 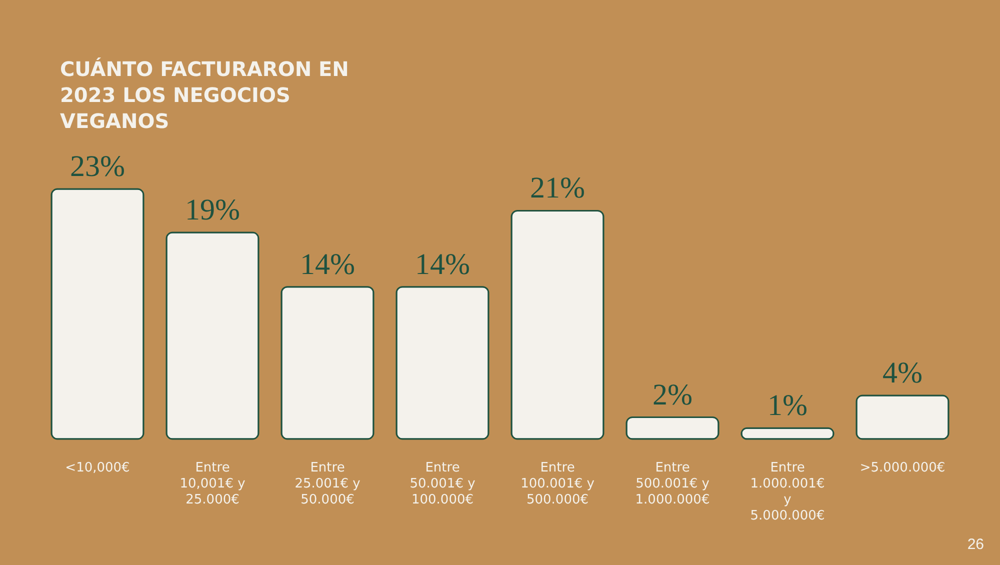 I want to click on x-tick-label: Entre 50.001€ y 100.000€, so click(x=443, y=484).